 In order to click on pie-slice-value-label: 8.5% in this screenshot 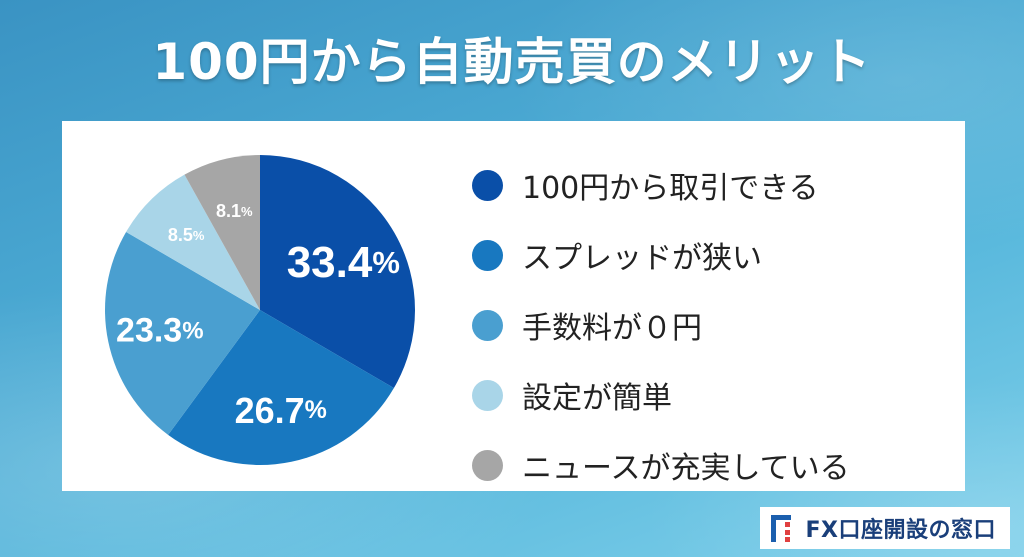, I will do `click(186, 235)`.